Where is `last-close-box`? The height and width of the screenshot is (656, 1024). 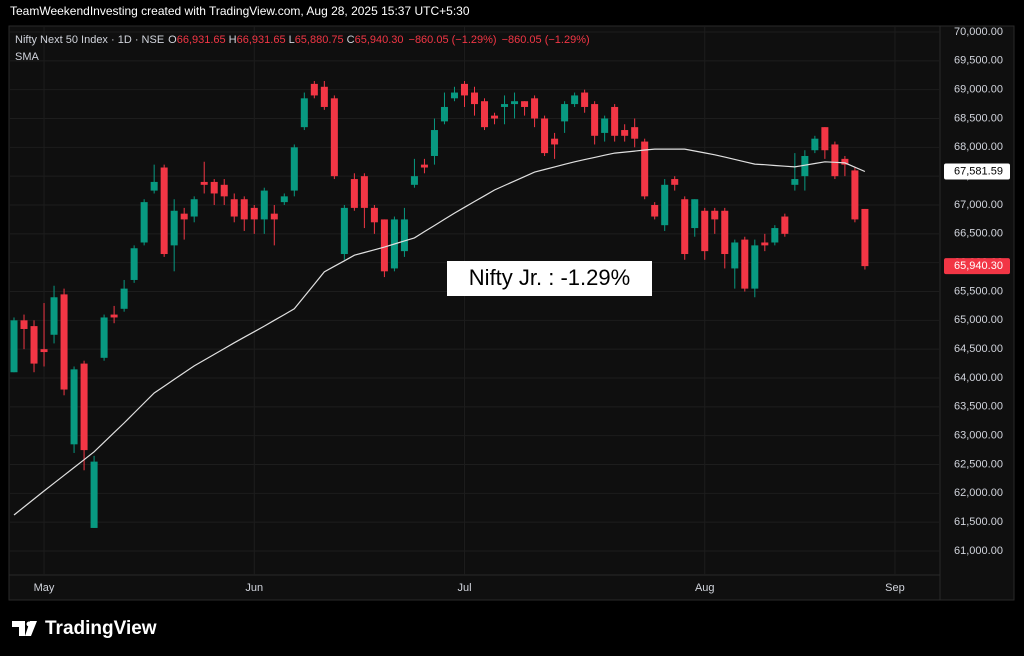 last-close-box is located at coordinates (977, 266).